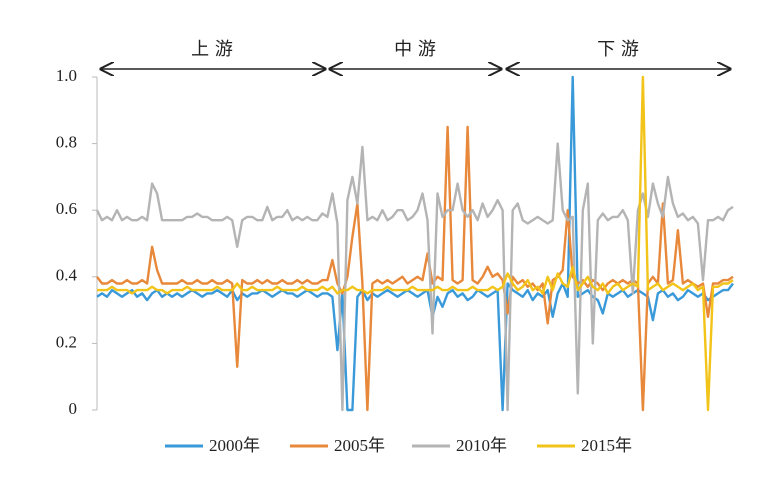 Image resolution: width=776 pixels, height=480 pixels. I want to click on annotation: 下 游, so click(618, 49).